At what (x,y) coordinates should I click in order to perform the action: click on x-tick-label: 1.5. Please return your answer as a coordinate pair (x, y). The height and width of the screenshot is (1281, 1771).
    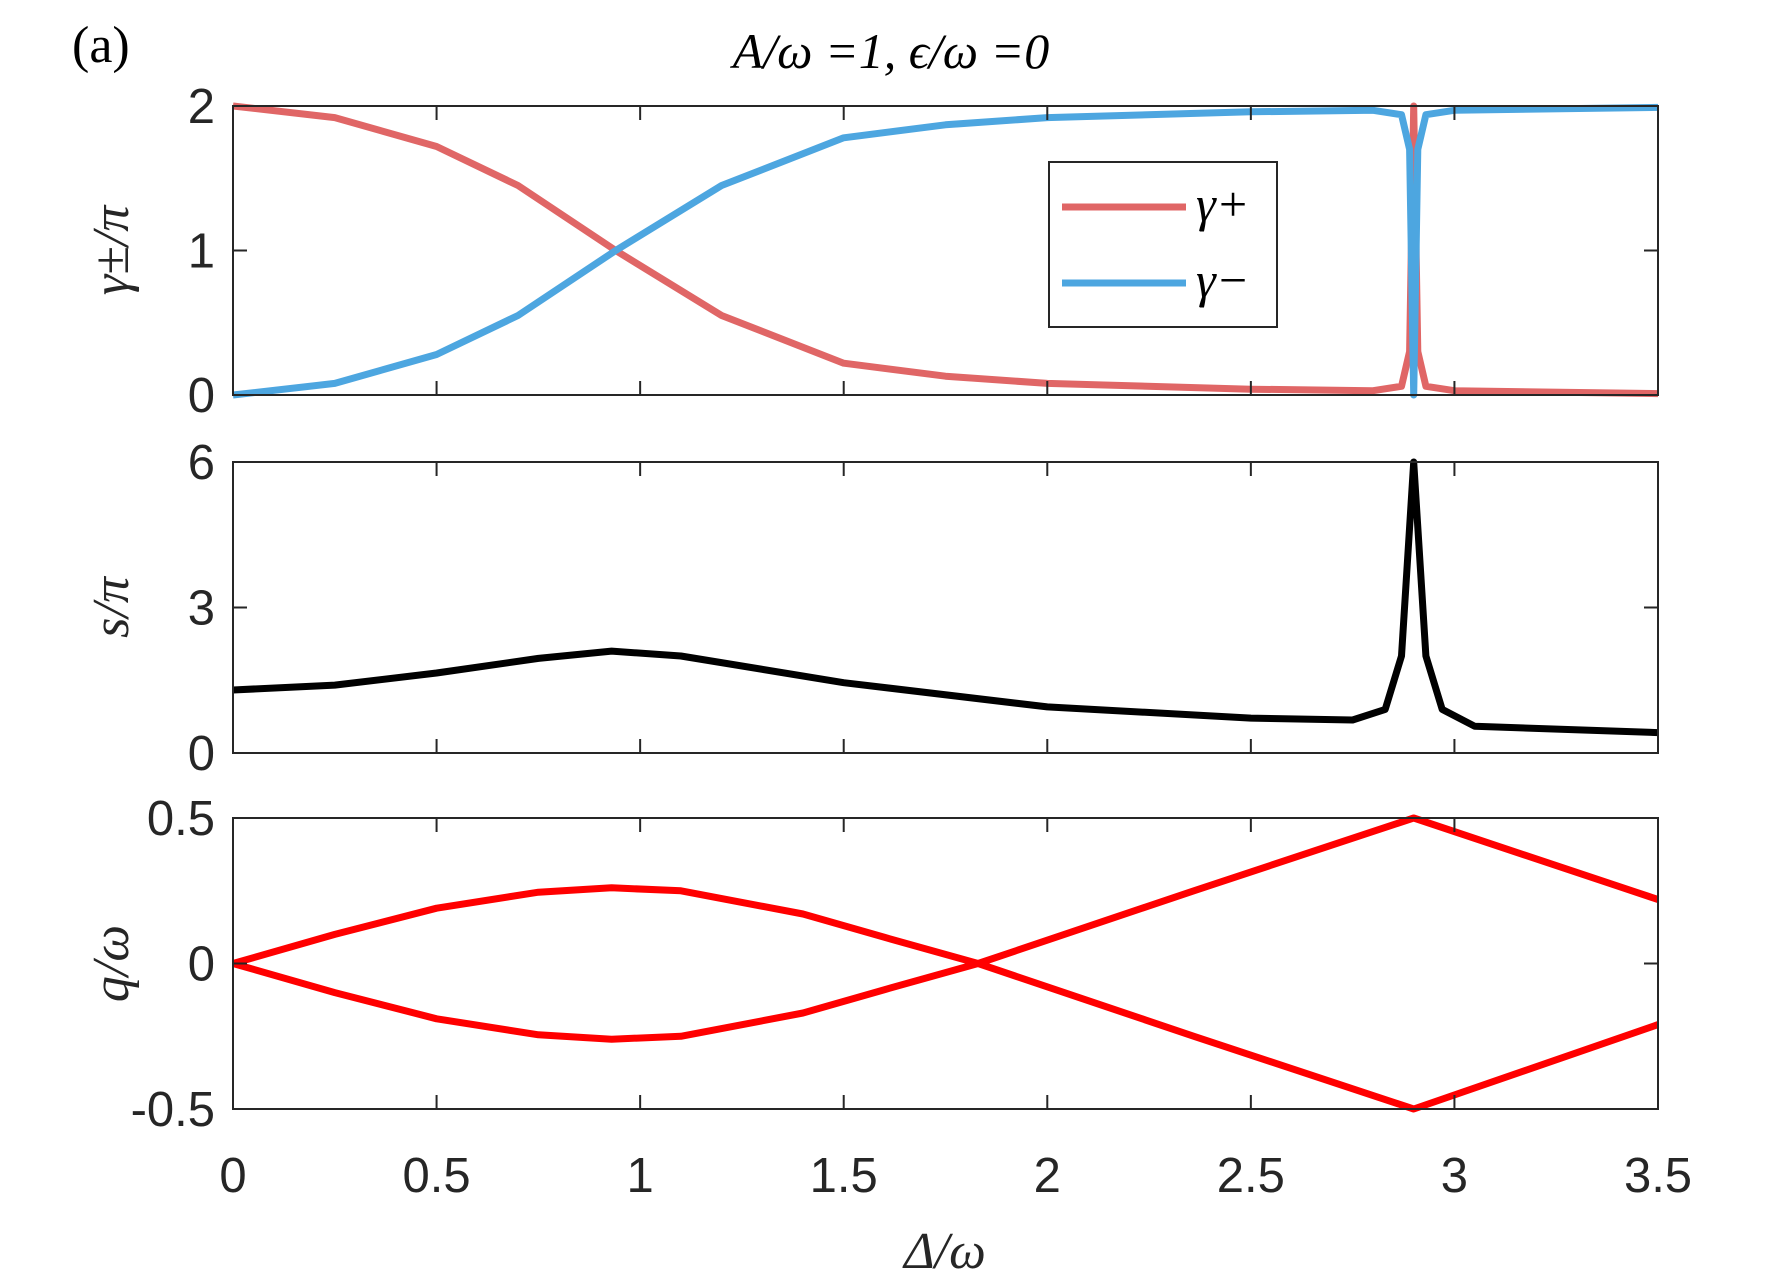
    Looking at the image, I should click on (844, 1176).